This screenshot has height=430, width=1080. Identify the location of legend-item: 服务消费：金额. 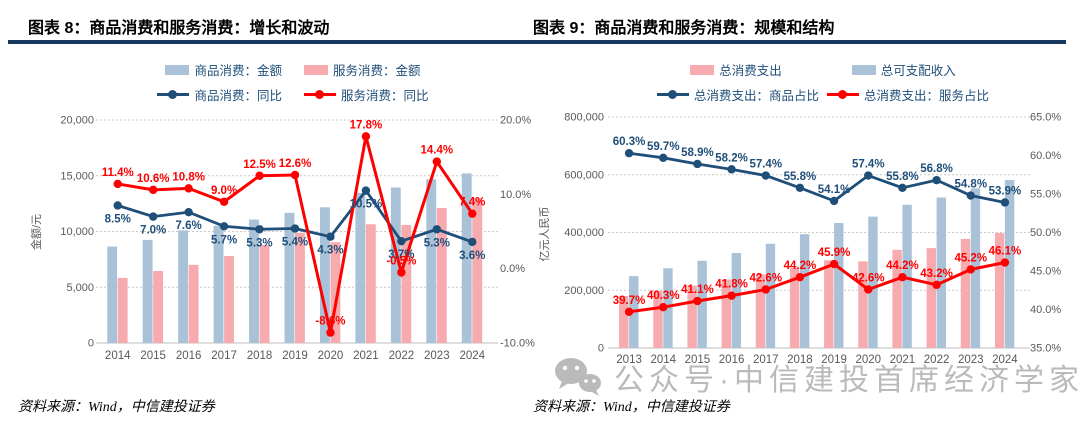
(362, 69).